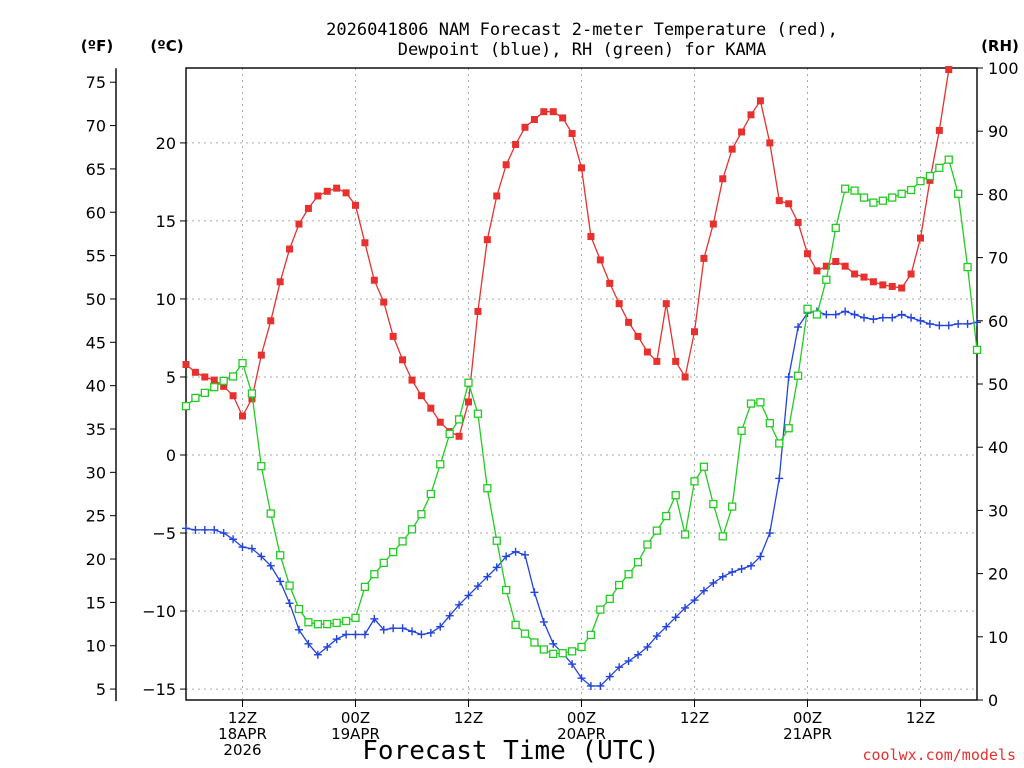  What do you see at coordinates (998, 131) in the screenshot?
I see `rh-tick-label: 90` at bounding box center [998, 131].